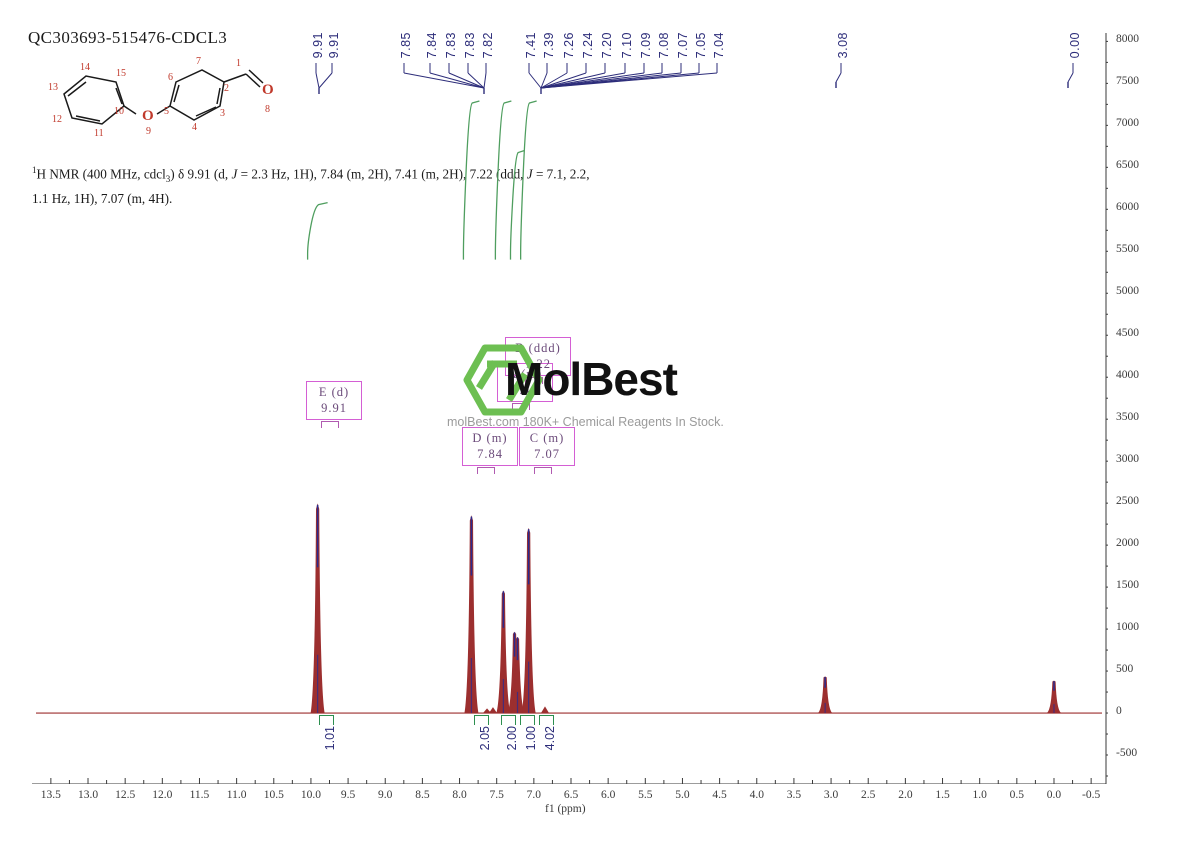 The width and height of the screenshot is (1190, 841). What do you see at coordinates (238, 63) in the screenshot?
I see `structure-index-1: 1` at bounding box center [238, 63].